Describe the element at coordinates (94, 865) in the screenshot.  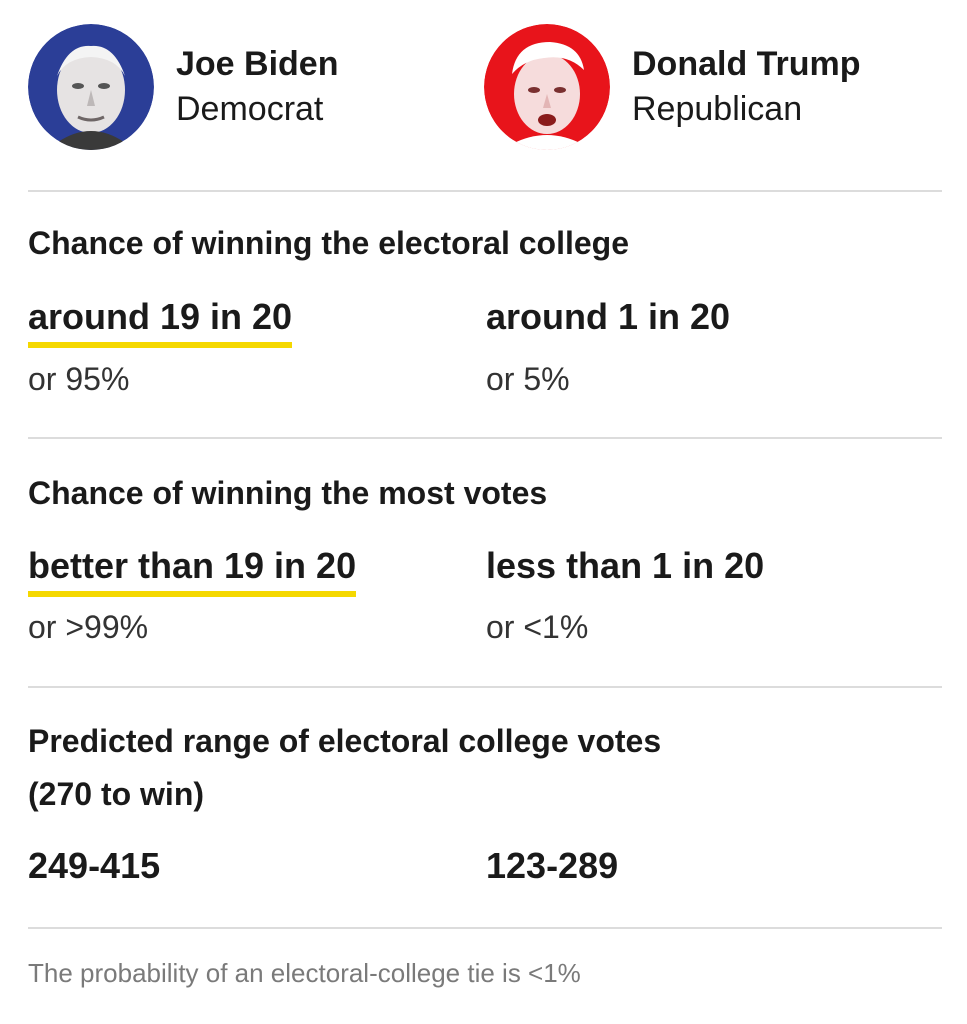
I see `biden-vote-range: 249-415` at that location.